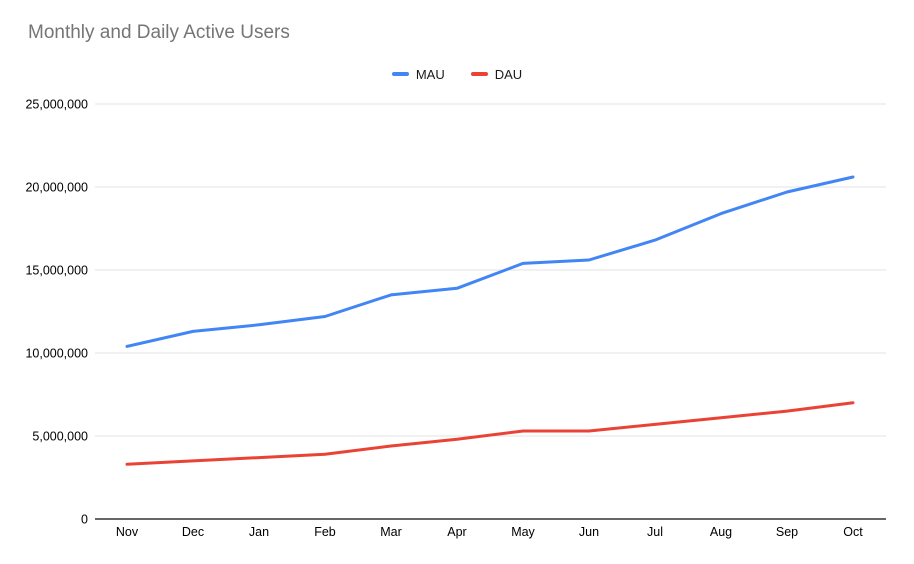  Describe the element at coordinates (127, 532) in the screenshot. I see `x-axis-tick-label: Nov` at that location.